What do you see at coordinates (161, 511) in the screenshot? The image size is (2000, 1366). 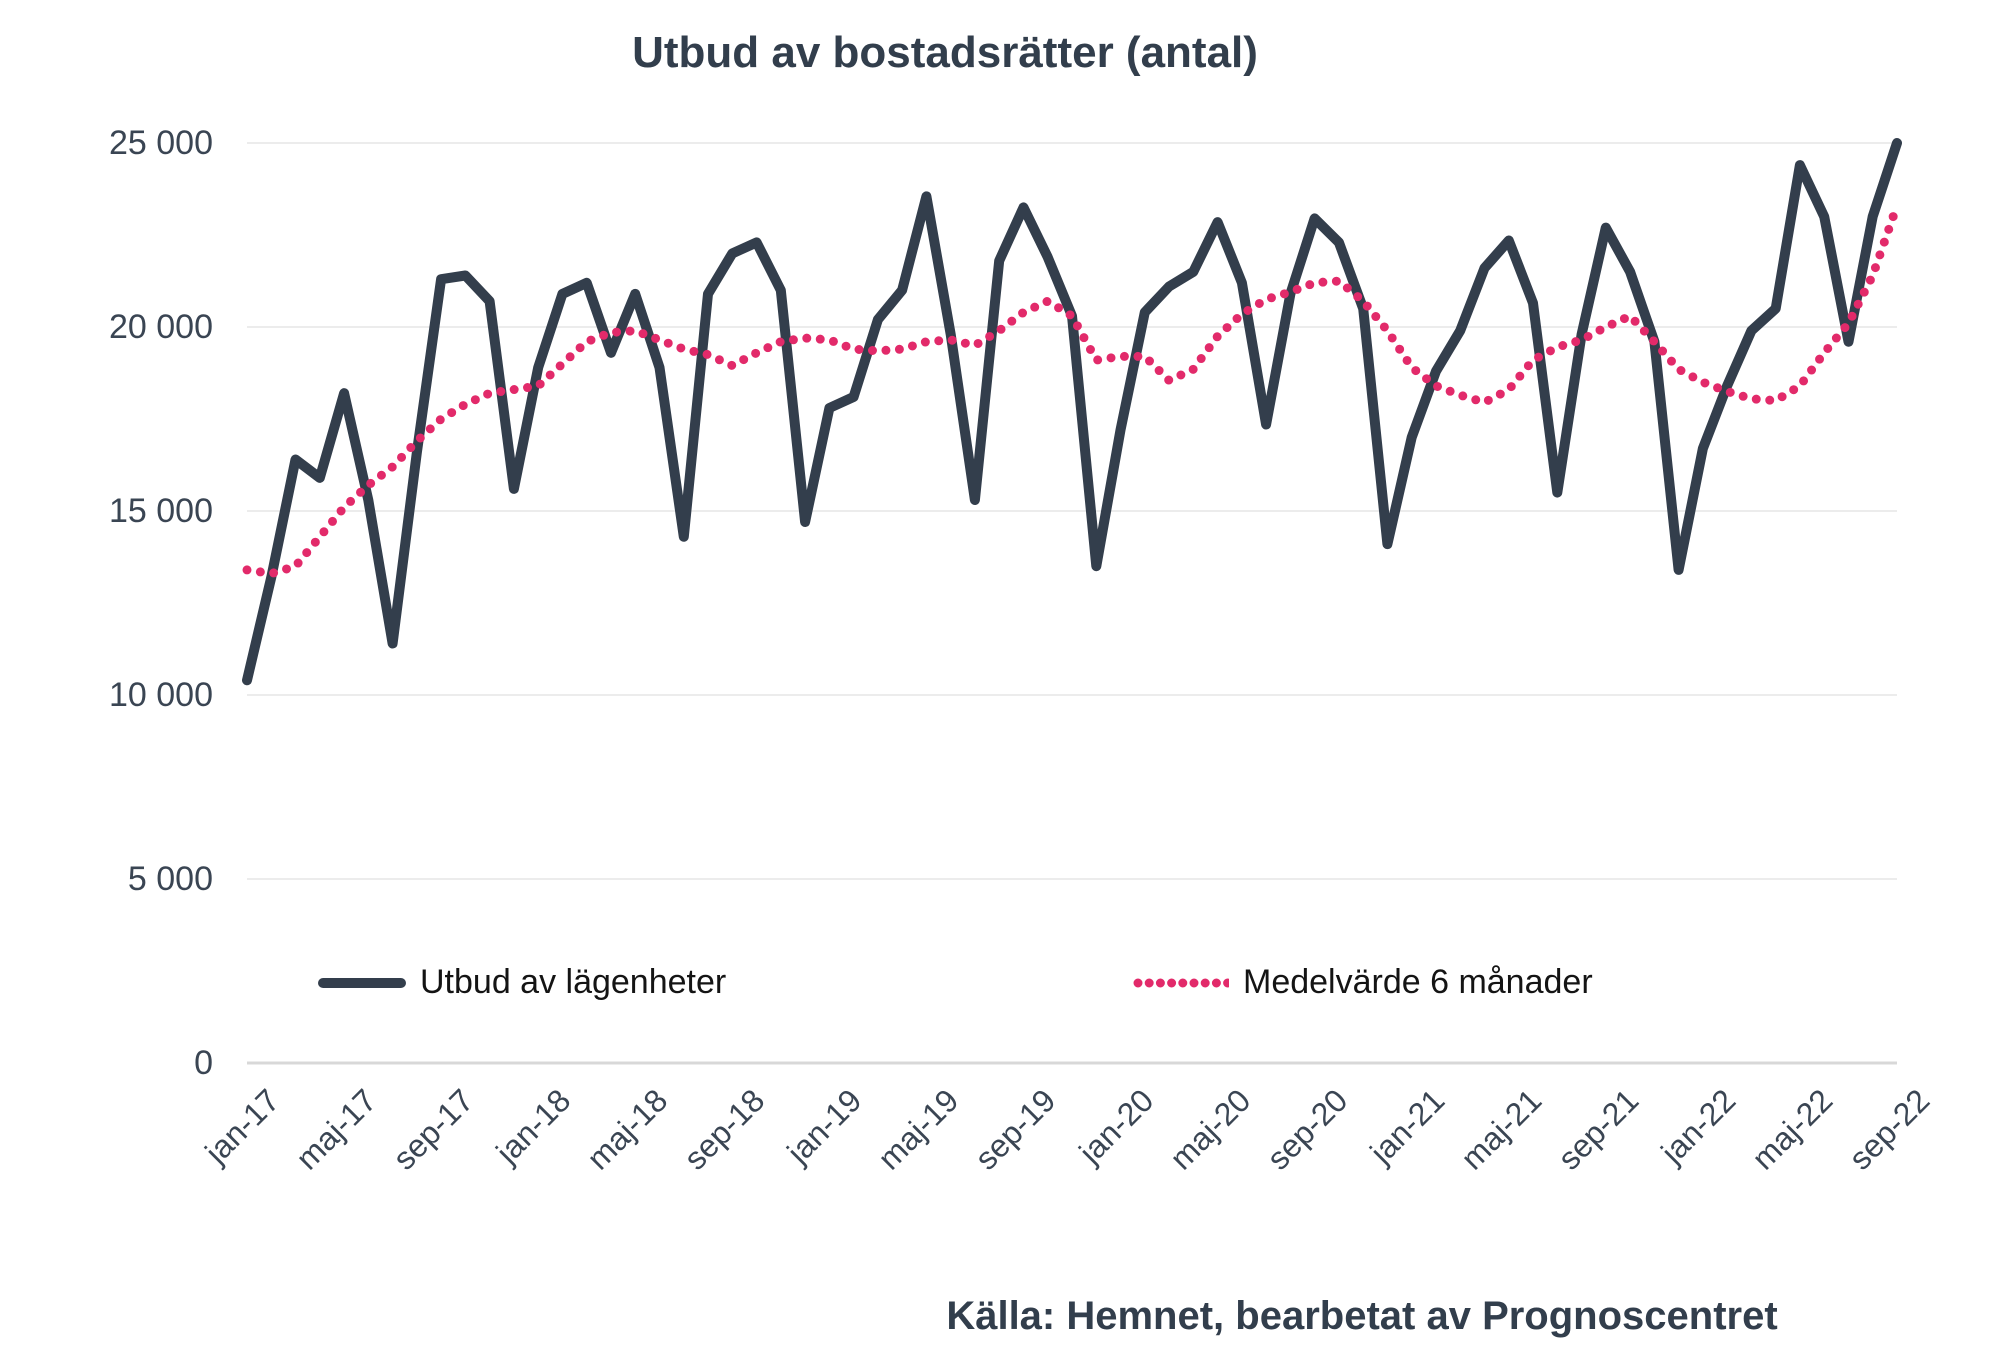 I see `y-axis-label: 15 000` at bounding box center [161, 511].